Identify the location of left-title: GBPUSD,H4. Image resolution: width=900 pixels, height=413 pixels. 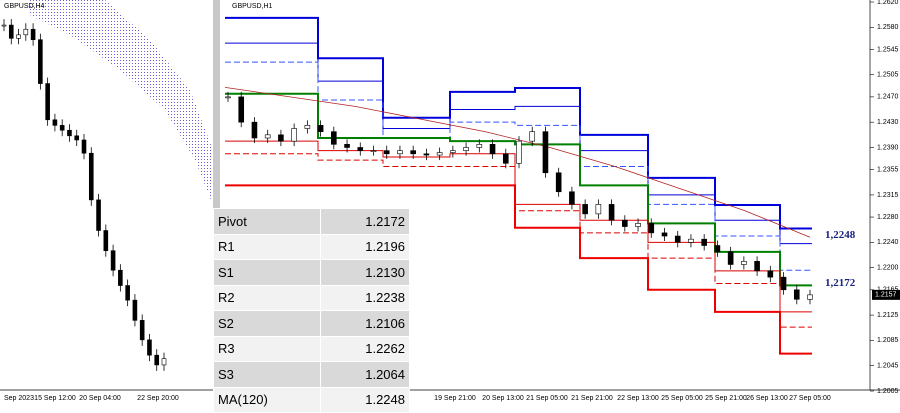
(24, 6).